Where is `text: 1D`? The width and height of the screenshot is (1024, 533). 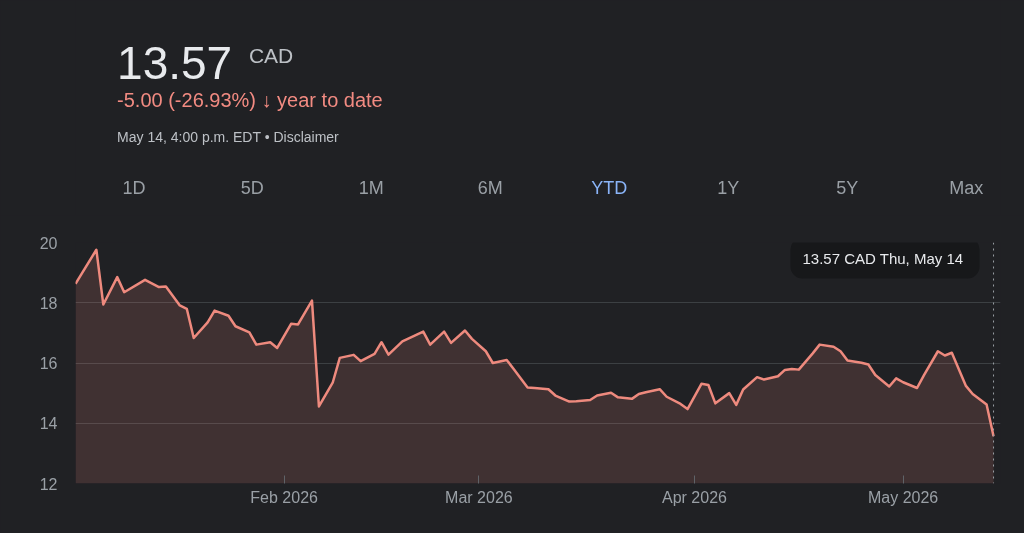
text: 1D is located at coordinates (134, 187).